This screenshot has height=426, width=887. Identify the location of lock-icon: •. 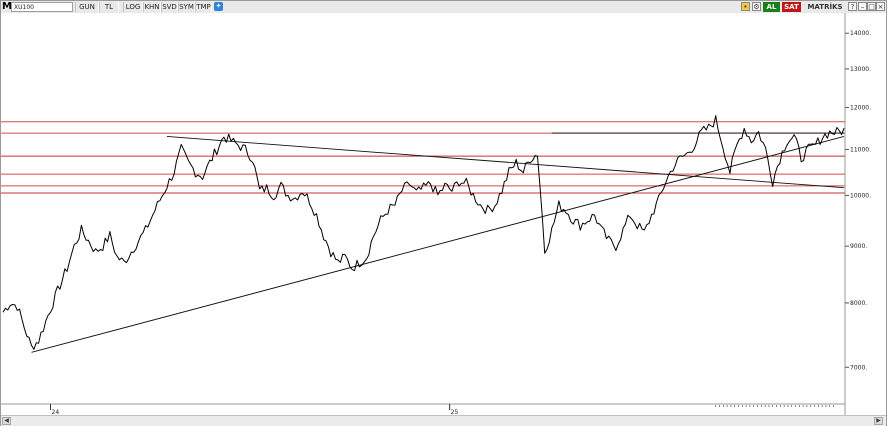
(745, 6).